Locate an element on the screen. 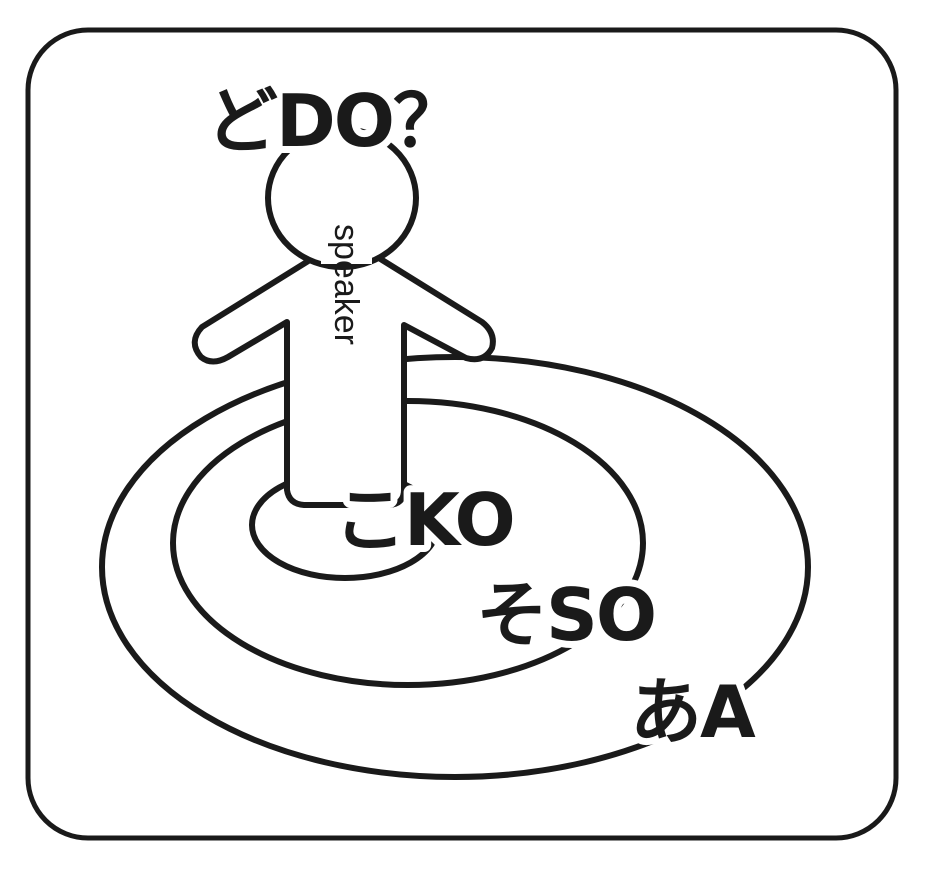 This screenshot has width=932, height=872. speaker-label: speaker is located at coordinates (346, 284).